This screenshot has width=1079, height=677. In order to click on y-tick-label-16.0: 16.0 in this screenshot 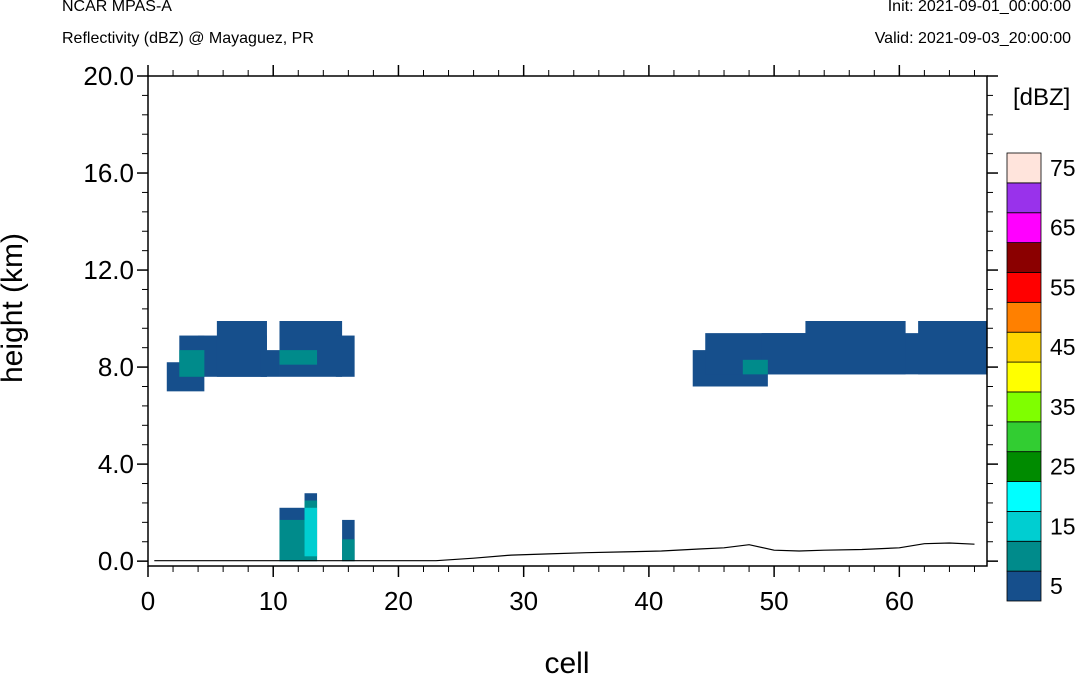, I will do `click(108, 173)`.